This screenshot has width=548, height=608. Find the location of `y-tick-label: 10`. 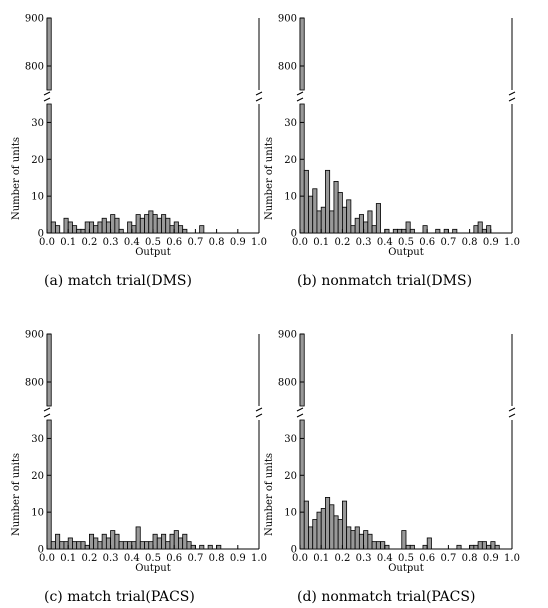

y-tick-label: 10 is located at coordinates (290, 513).